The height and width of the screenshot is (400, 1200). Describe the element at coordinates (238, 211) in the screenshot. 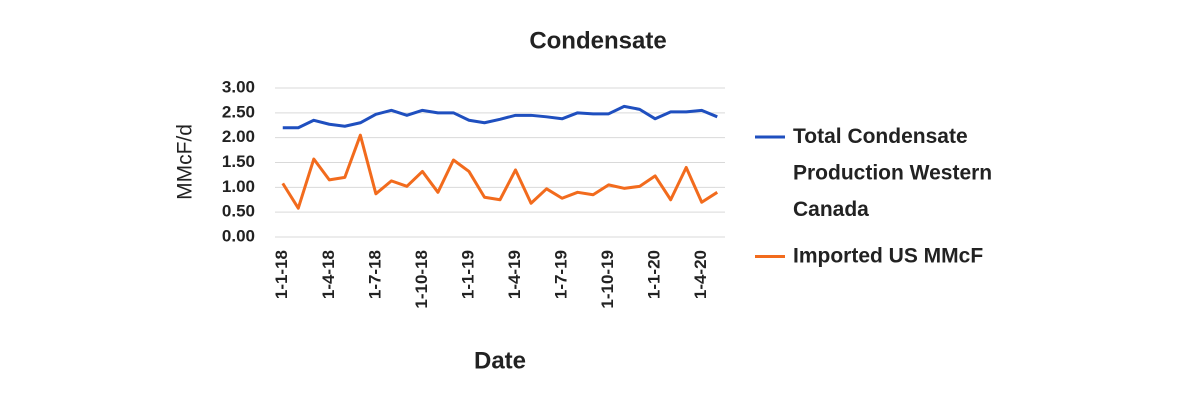

I see `y-tick-label: 0.50` at that location.